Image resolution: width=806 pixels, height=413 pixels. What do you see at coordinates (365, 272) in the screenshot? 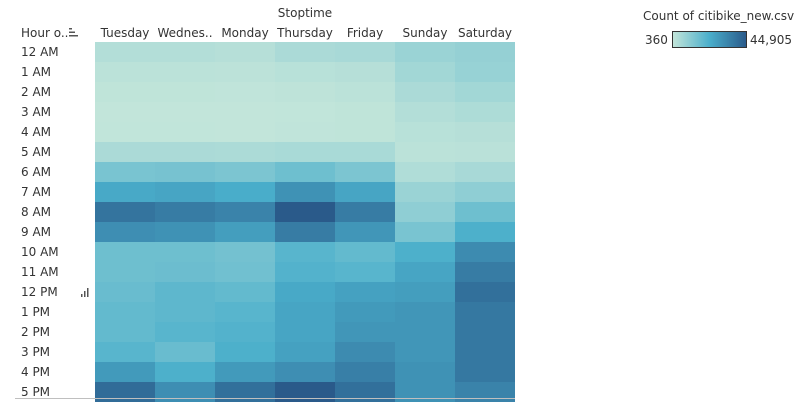
I see `heatmap-cell: Friday 11 AM: 20000` at bounding box center [365, 272].